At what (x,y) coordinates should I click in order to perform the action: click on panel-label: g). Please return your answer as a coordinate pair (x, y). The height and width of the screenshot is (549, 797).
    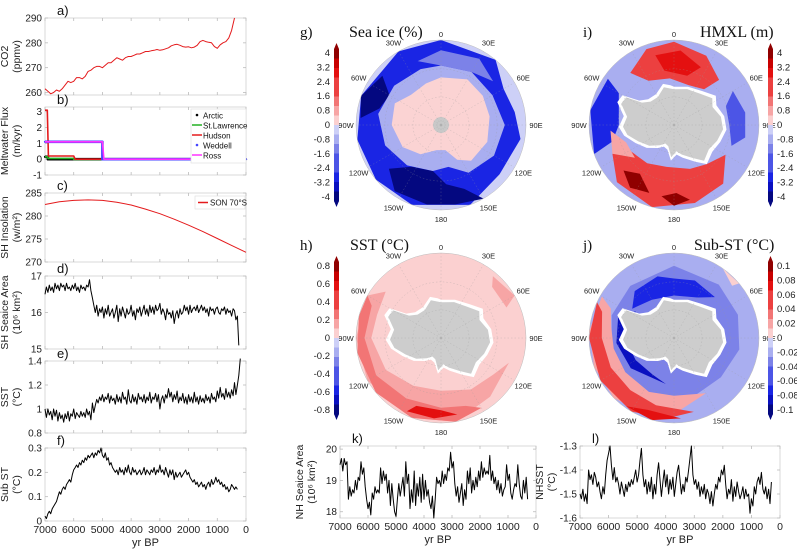
    Looking at the image, I should click on (306, 33).